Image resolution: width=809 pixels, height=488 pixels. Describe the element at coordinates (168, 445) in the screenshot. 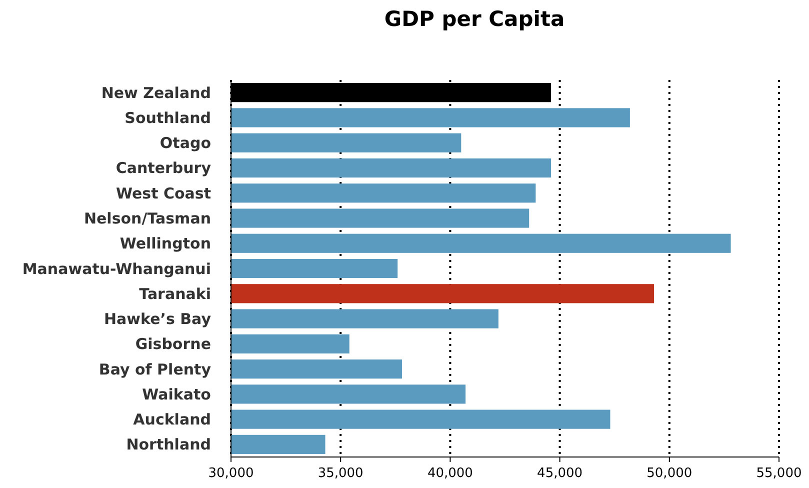

I see `y-tick-label: Northland` at that location.